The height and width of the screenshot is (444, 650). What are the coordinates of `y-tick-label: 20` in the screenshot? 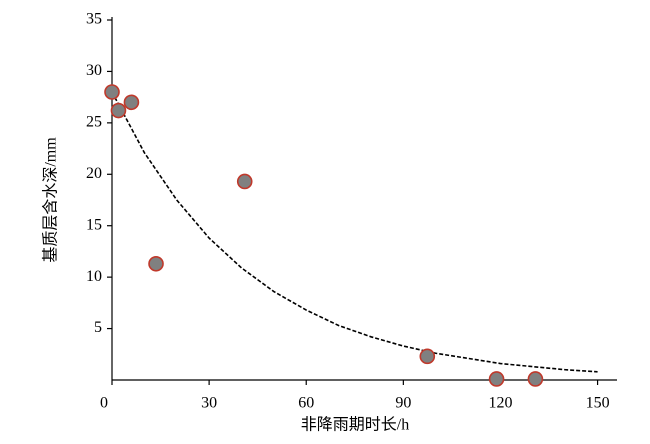 It's located at (94, 173).